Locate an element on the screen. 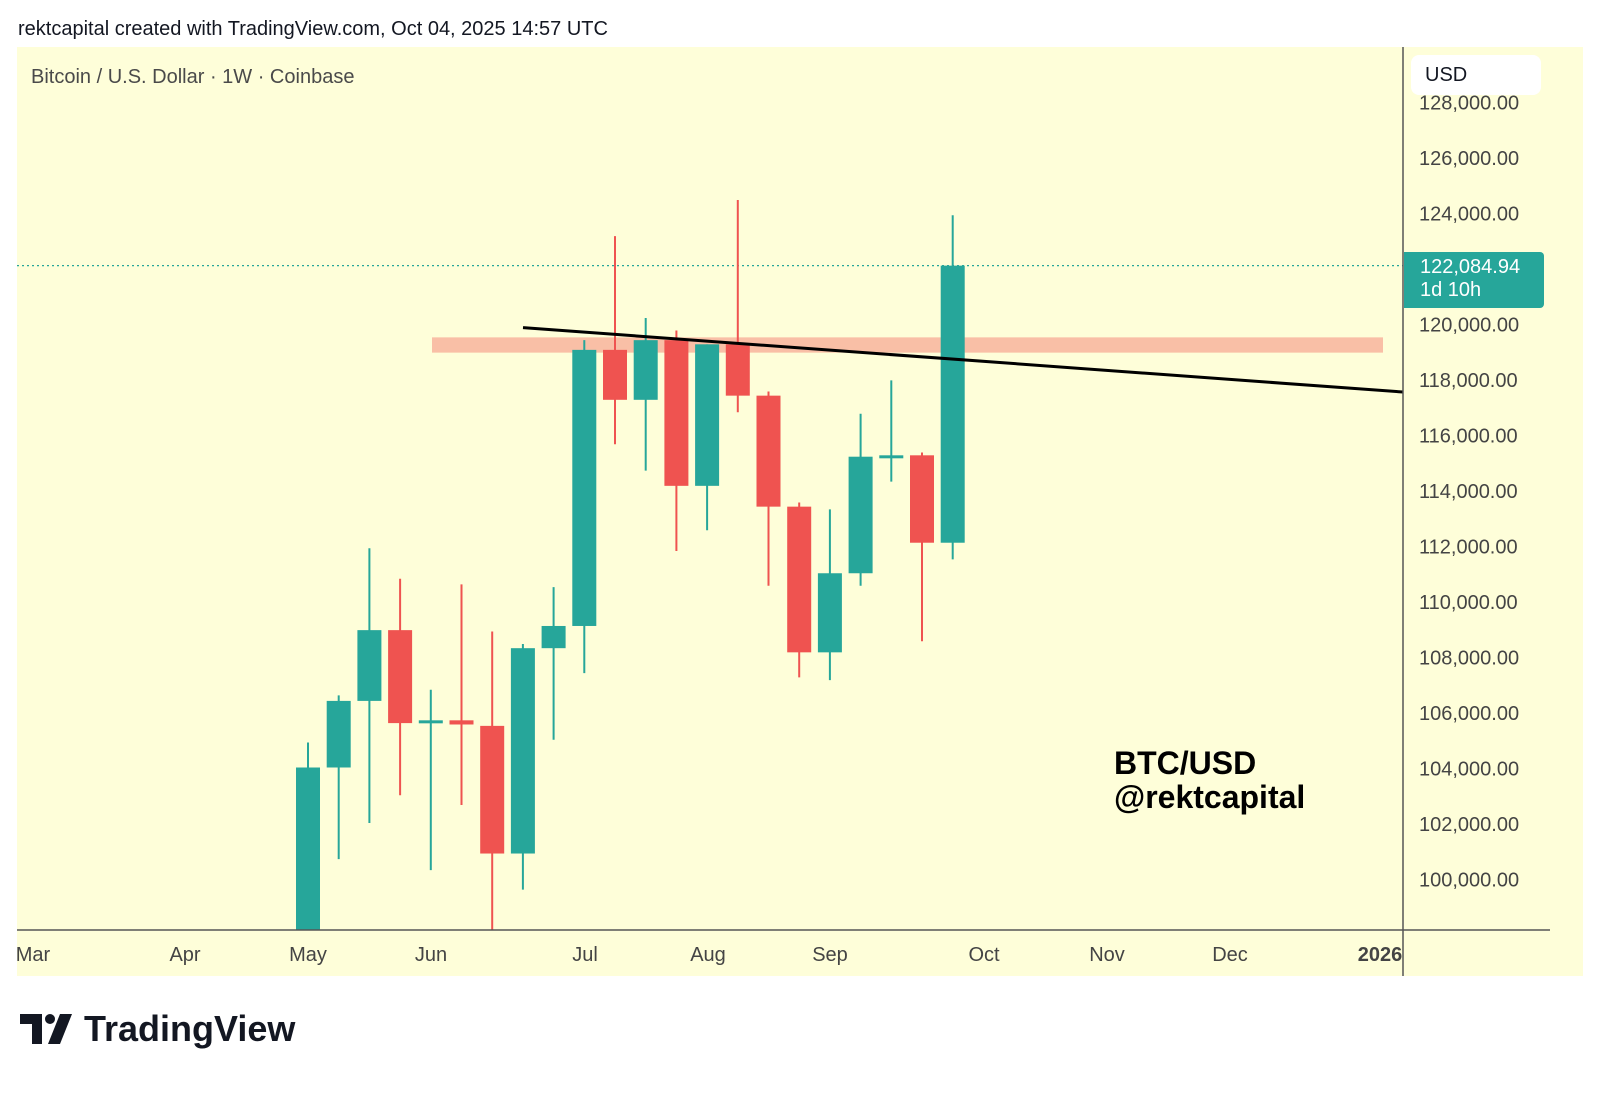 This screenshot has width=1600, height=1102. tradingview-logo: TradingView is located at coordinates (157, 1029).